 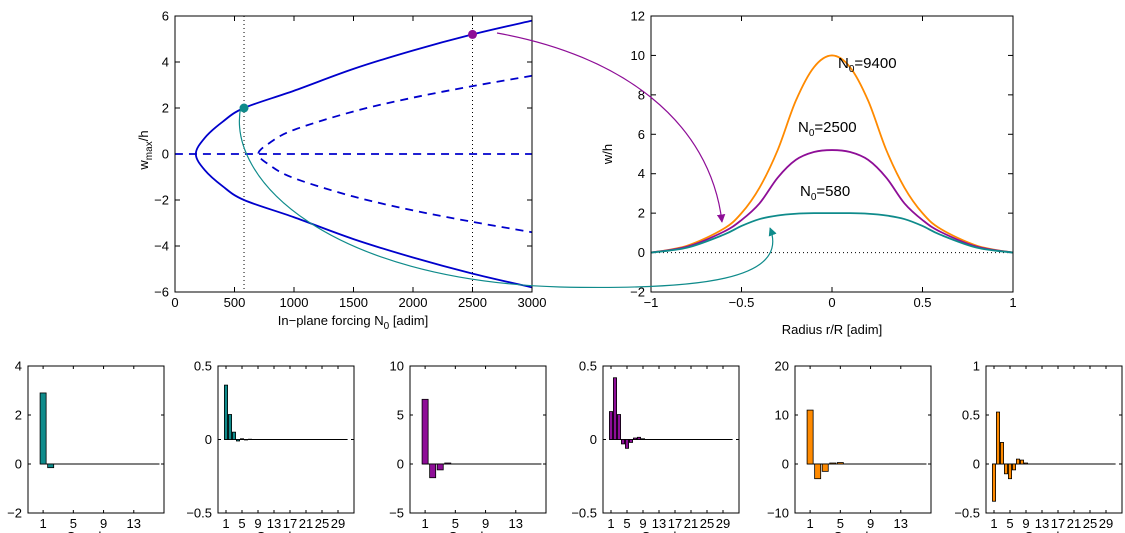 What do you see at coordinates (468, 446) in the screenshot?
I see `chart-bar3: 1 5 9 13 −5 0 5 10 Coord. qi` at bounding box center [468, 446].